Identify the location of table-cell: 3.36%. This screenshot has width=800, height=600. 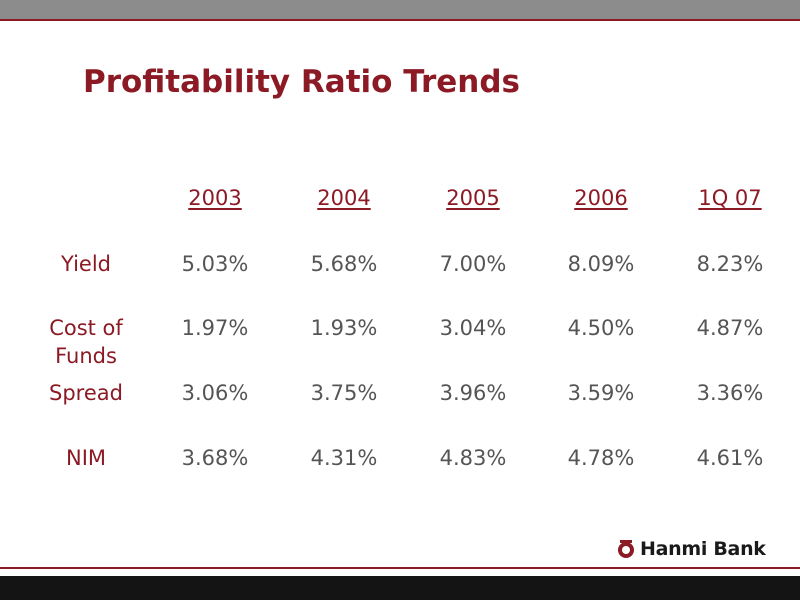
(730, 393).